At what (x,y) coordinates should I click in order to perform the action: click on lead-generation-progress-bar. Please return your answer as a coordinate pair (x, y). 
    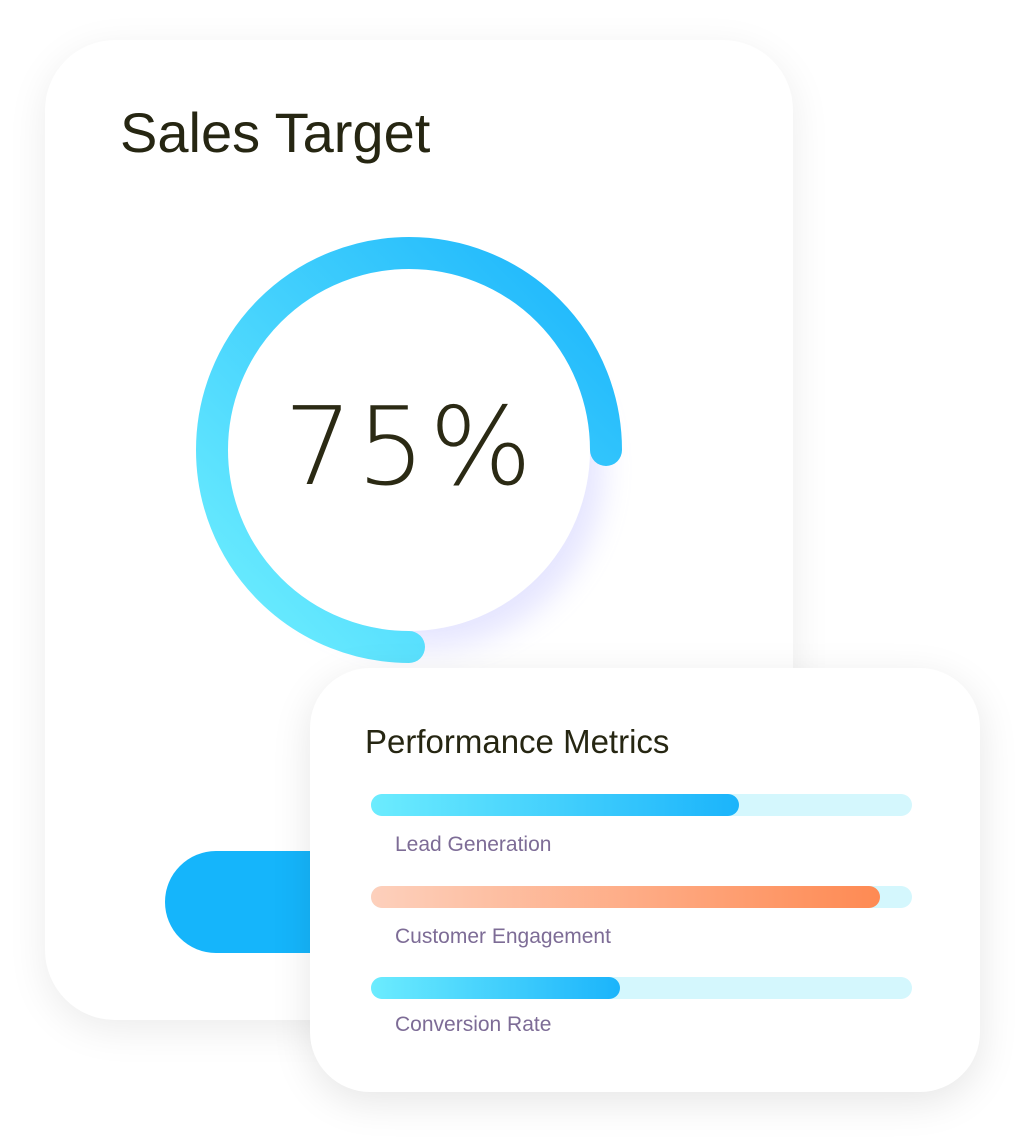
    Looking at the image, I should click on (641, 805).